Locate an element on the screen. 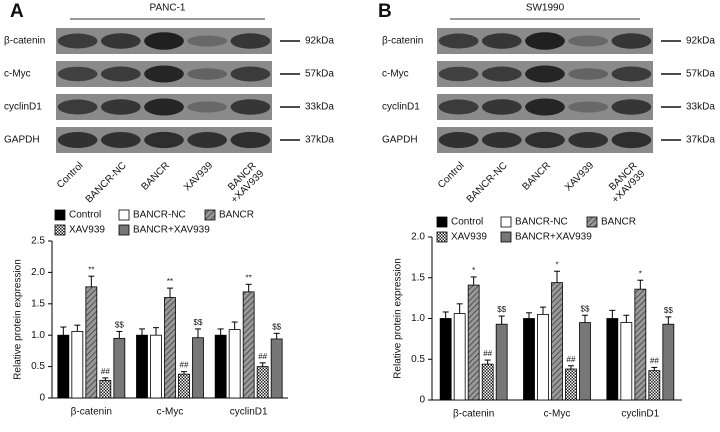 The height and width of the screenshot is (432, 720). y-tick-label: 2.0 is located at coordinates (38, 272).